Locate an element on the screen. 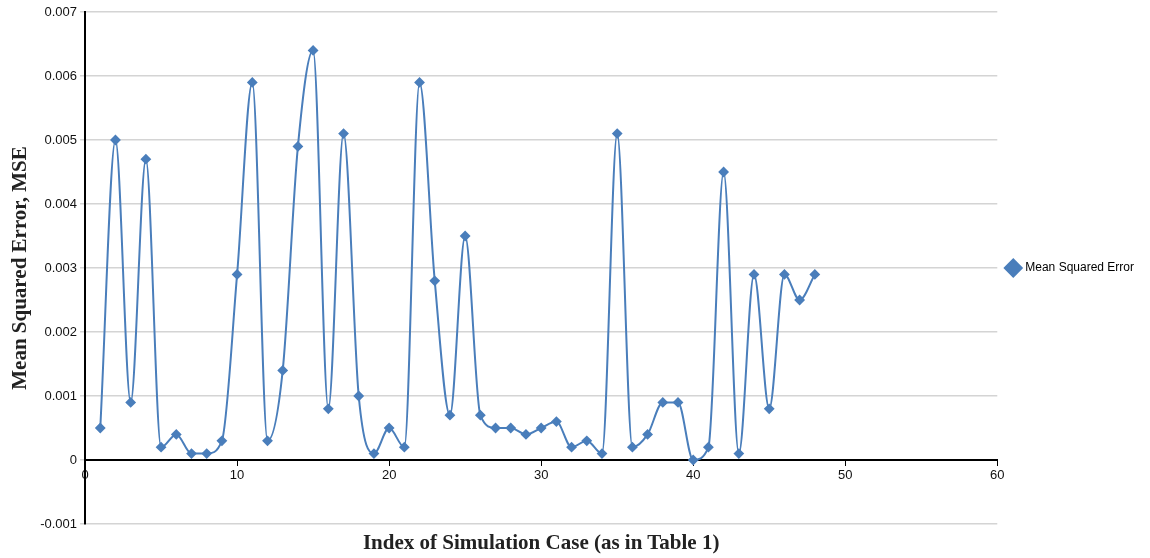 The image size is (1150, 558). x-tick-label: 30 is located at coordinates (541, 475).